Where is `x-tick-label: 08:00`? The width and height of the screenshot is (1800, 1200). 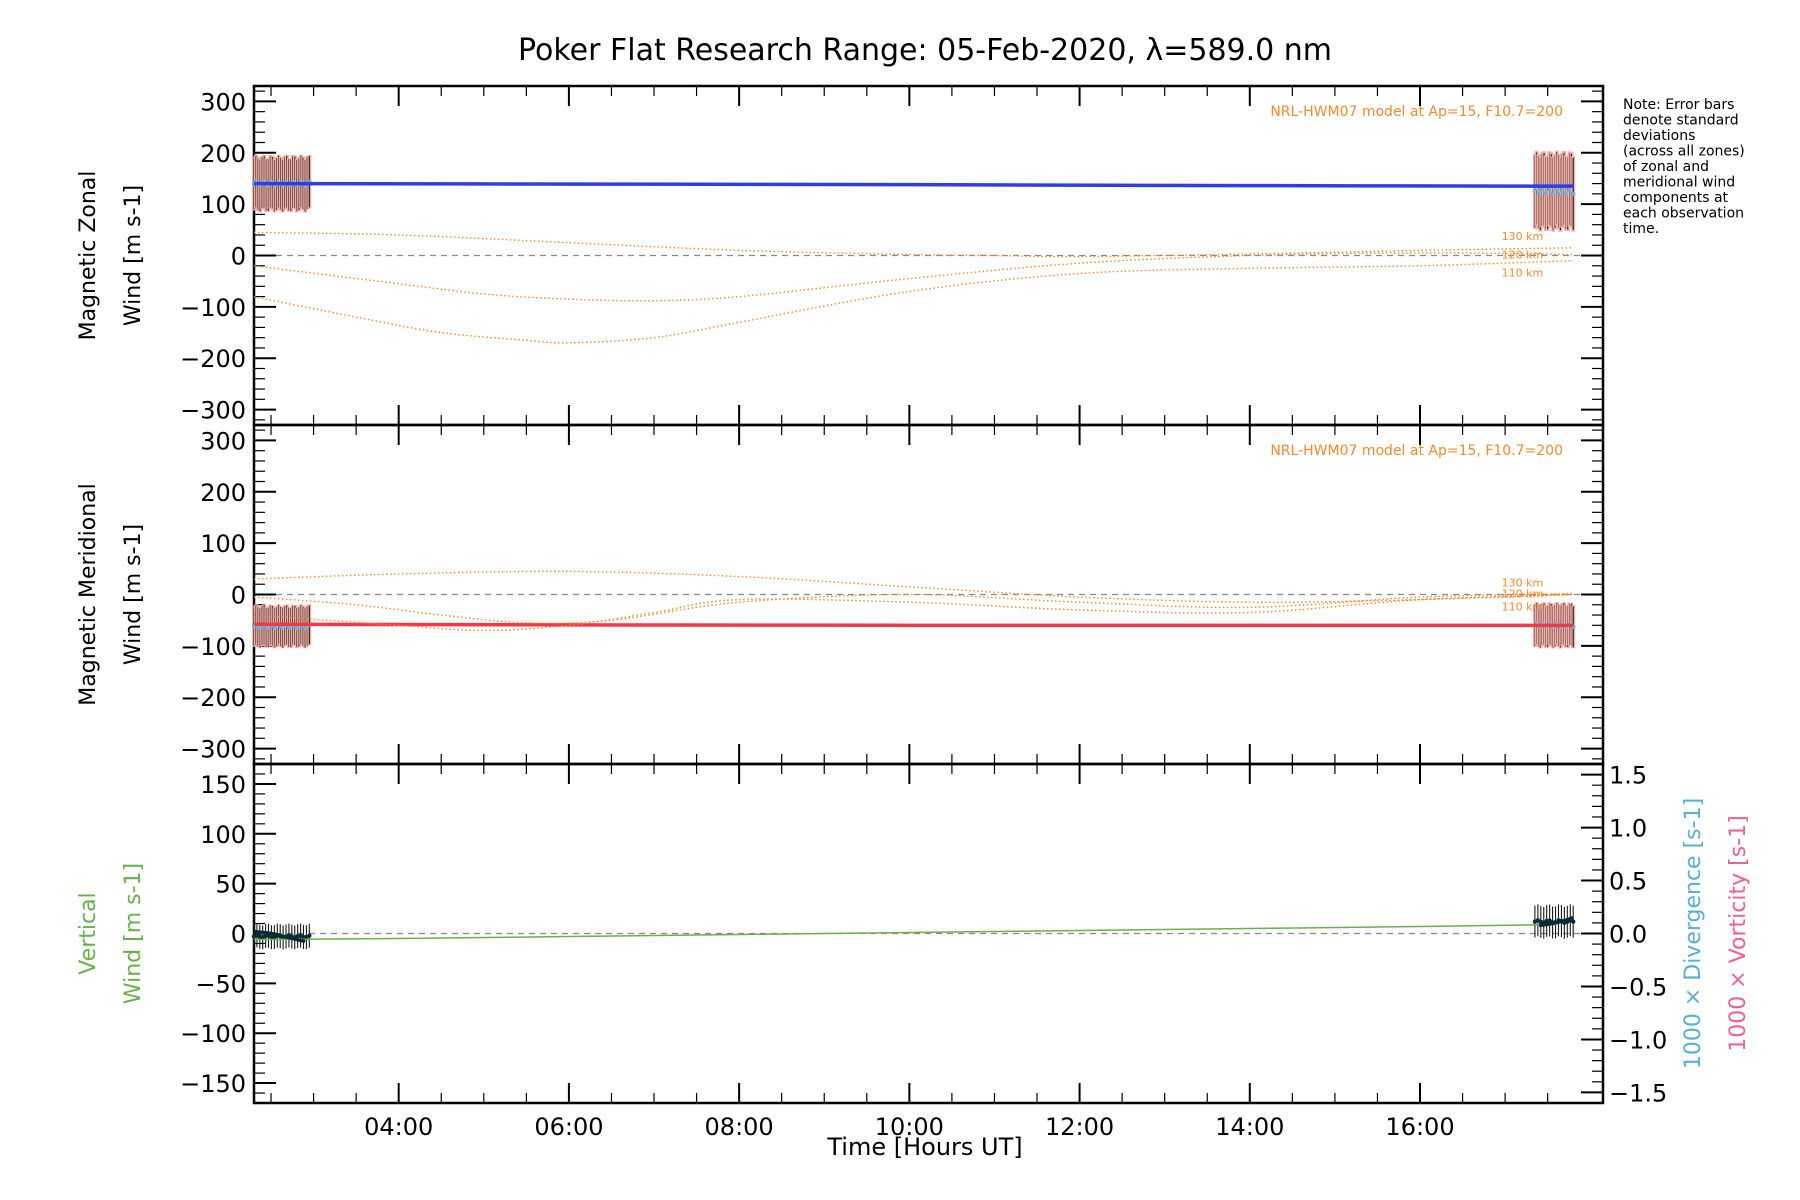 x-tick-label: 08:00 is located at coordinates (739, 1127).